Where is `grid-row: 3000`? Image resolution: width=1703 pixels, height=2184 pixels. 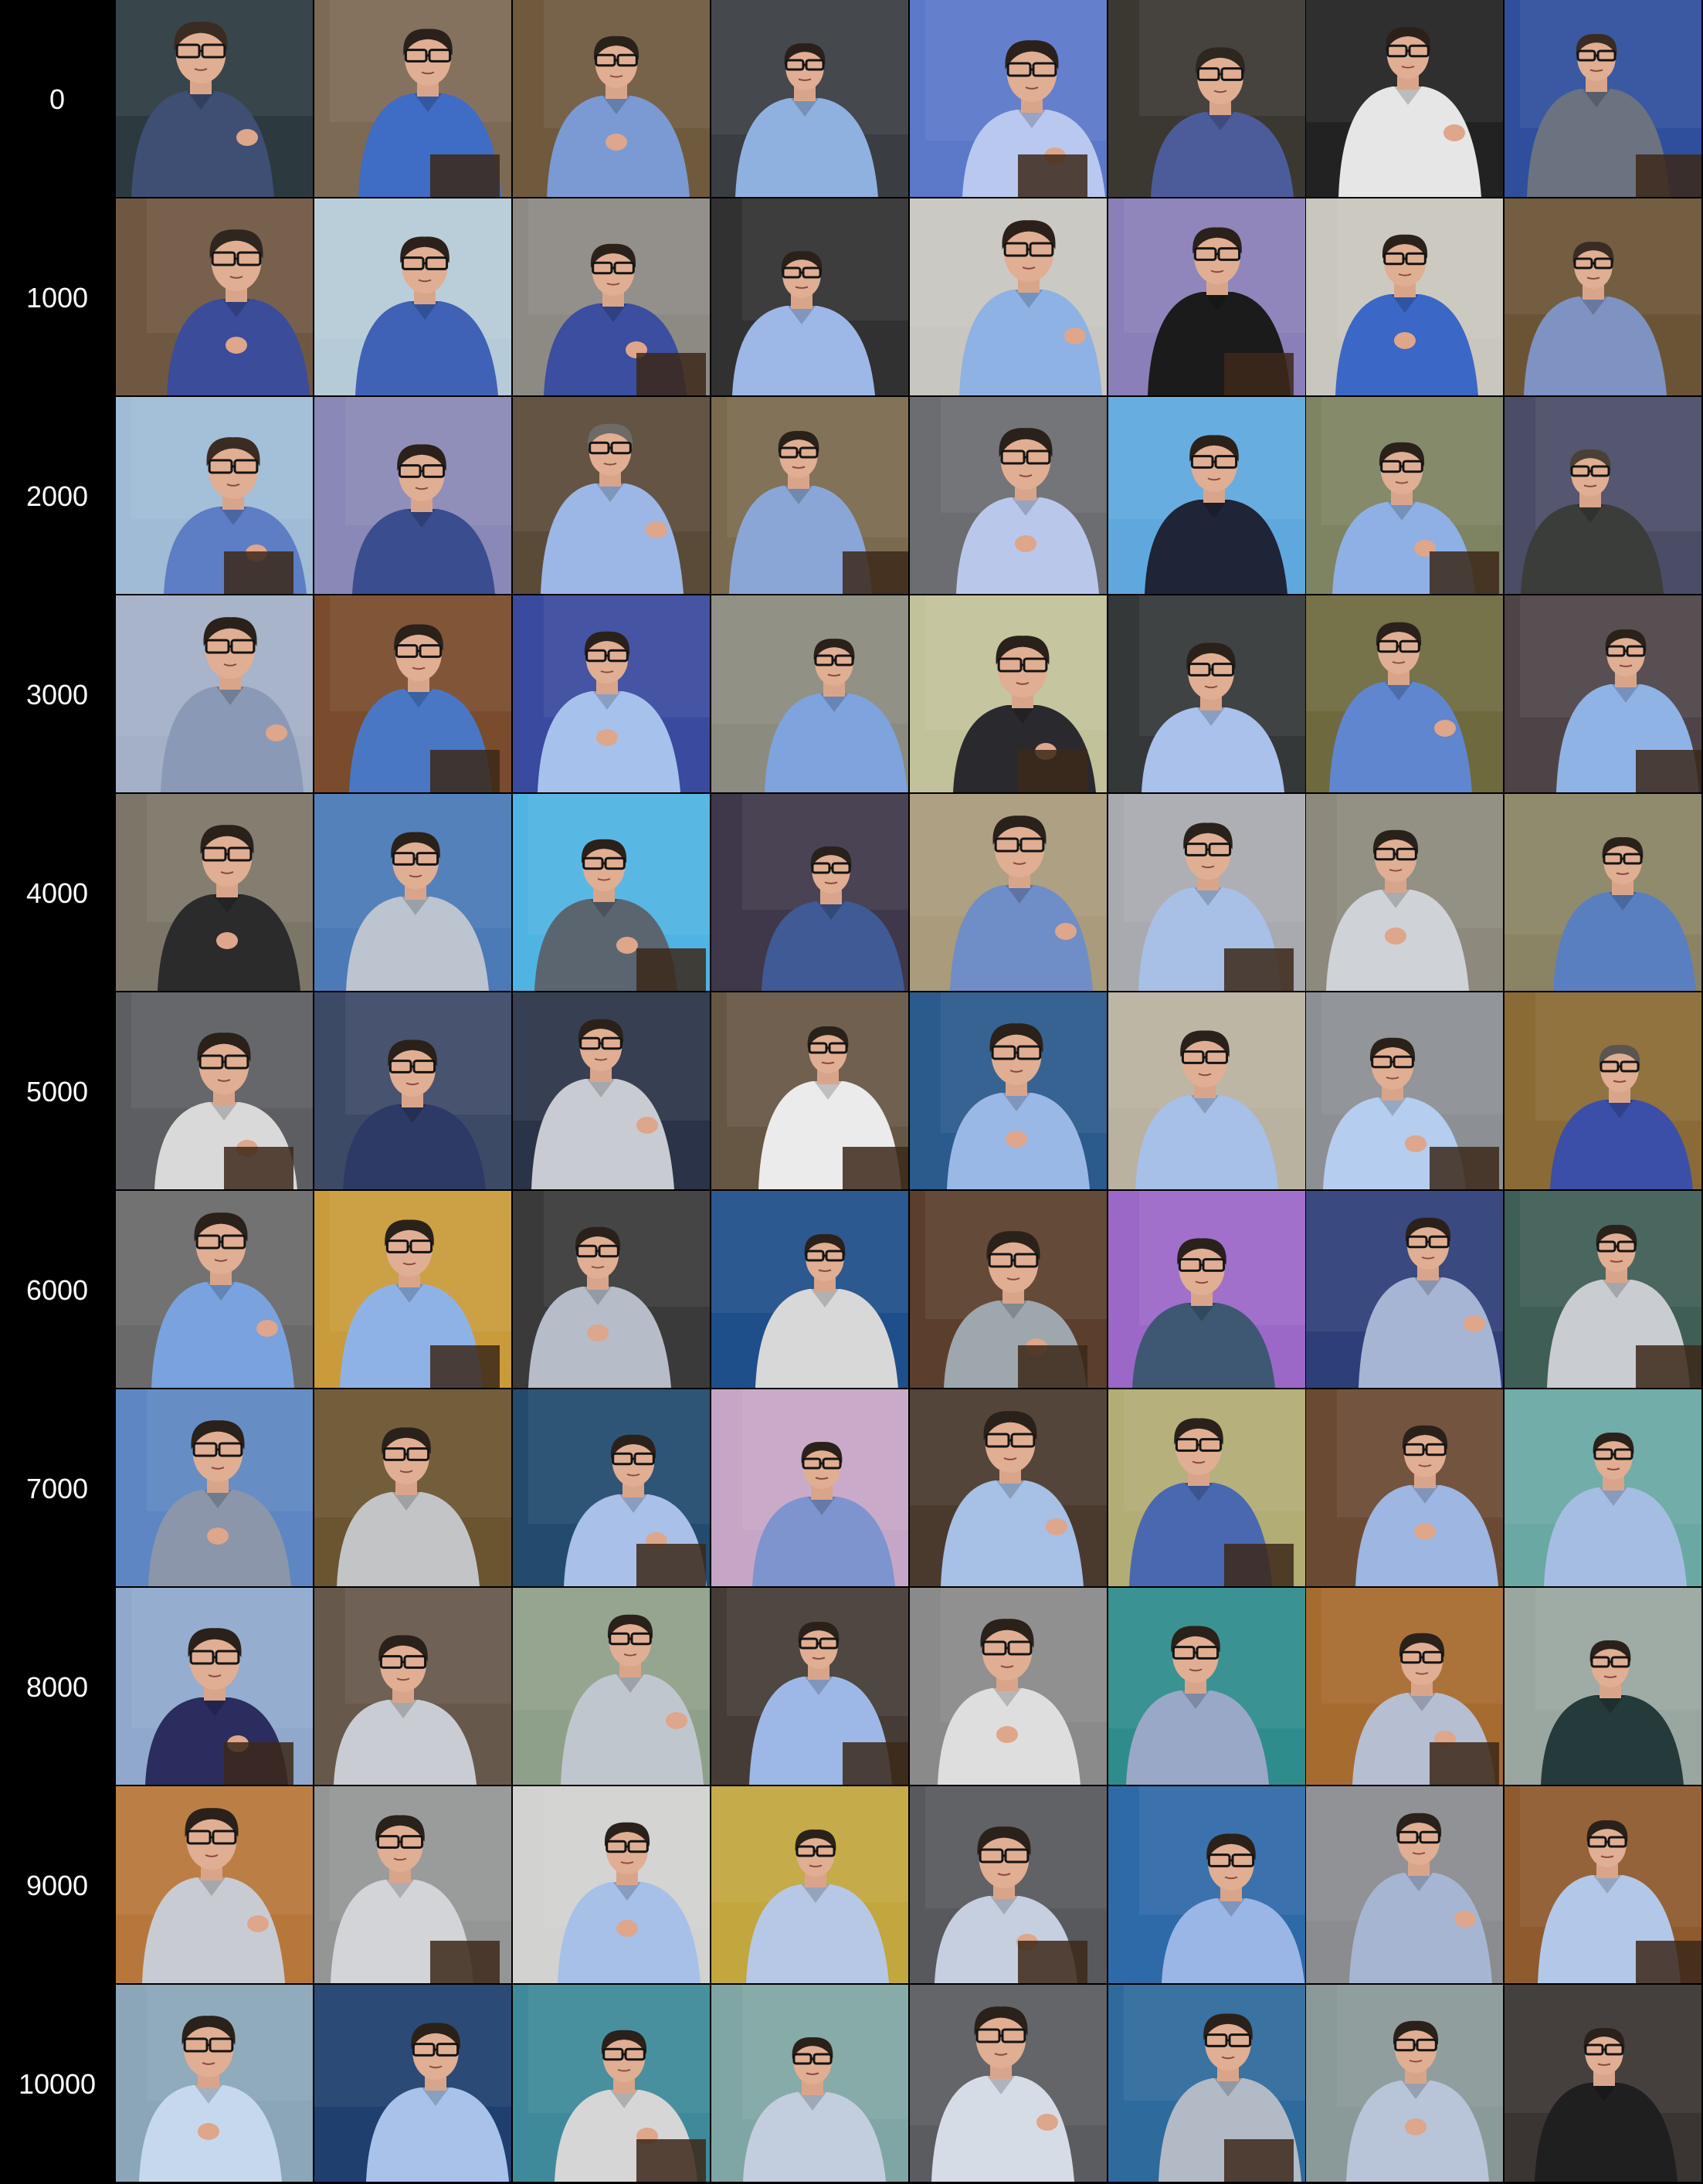 grid-row: 3000 is located at coordinates (851, 694).